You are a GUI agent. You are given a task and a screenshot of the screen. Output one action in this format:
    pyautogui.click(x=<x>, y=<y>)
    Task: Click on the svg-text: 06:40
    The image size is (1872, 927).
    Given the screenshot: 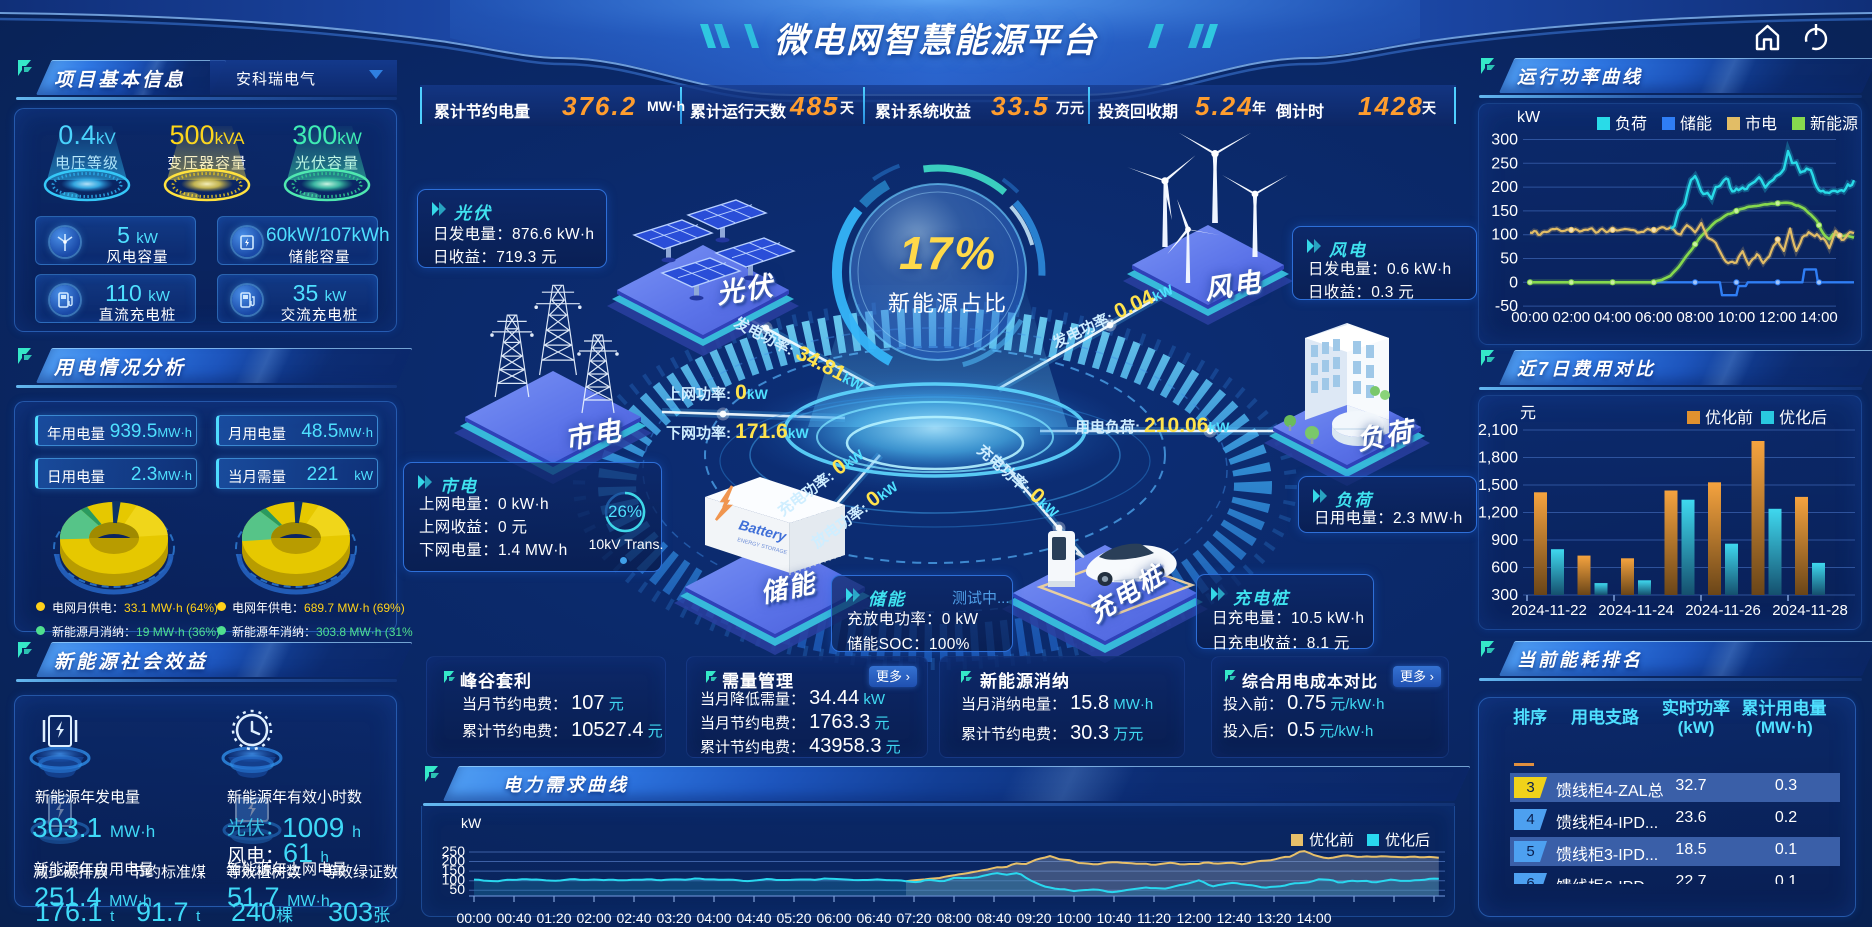 What is the action you would take?
    pyautogui.click(x=873, y=918)
    